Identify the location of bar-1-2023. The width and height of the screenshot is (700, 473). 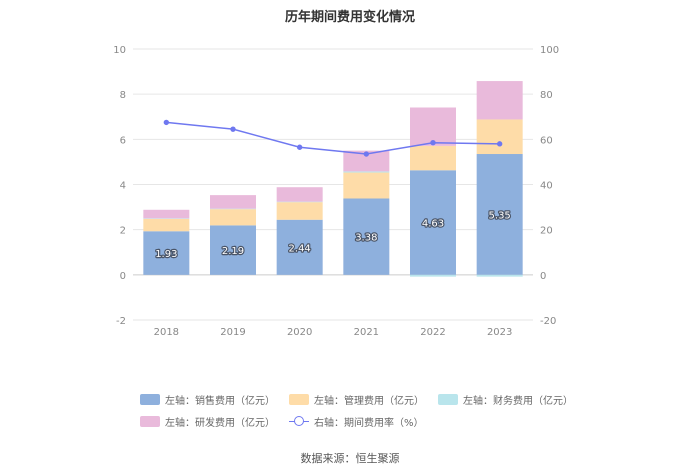
(499, 214).